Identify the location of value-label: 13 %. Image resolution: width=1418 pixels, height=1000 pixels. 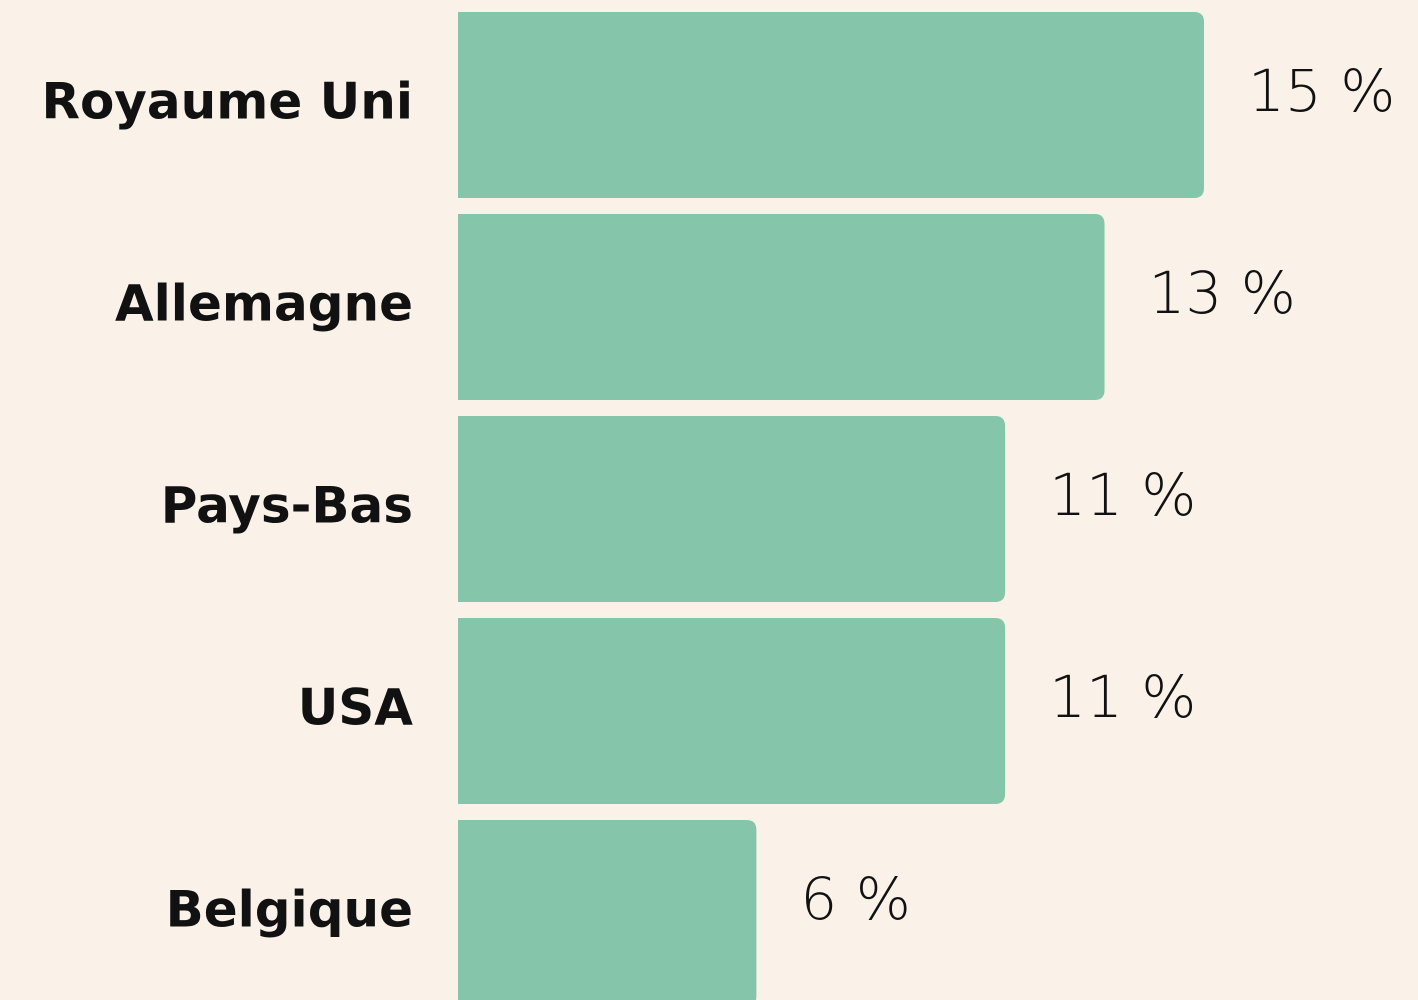
(1222, 293).